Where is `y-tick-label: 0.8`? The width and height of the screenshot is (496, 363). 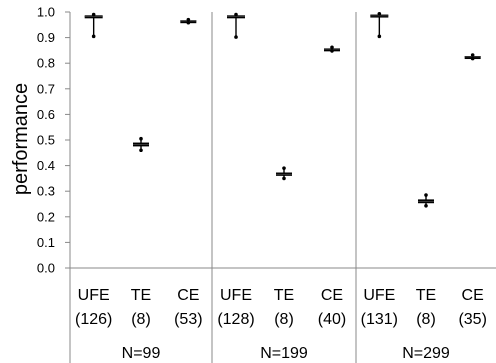
y-tick-label: 0.8 is located at coordinates (46, 63).